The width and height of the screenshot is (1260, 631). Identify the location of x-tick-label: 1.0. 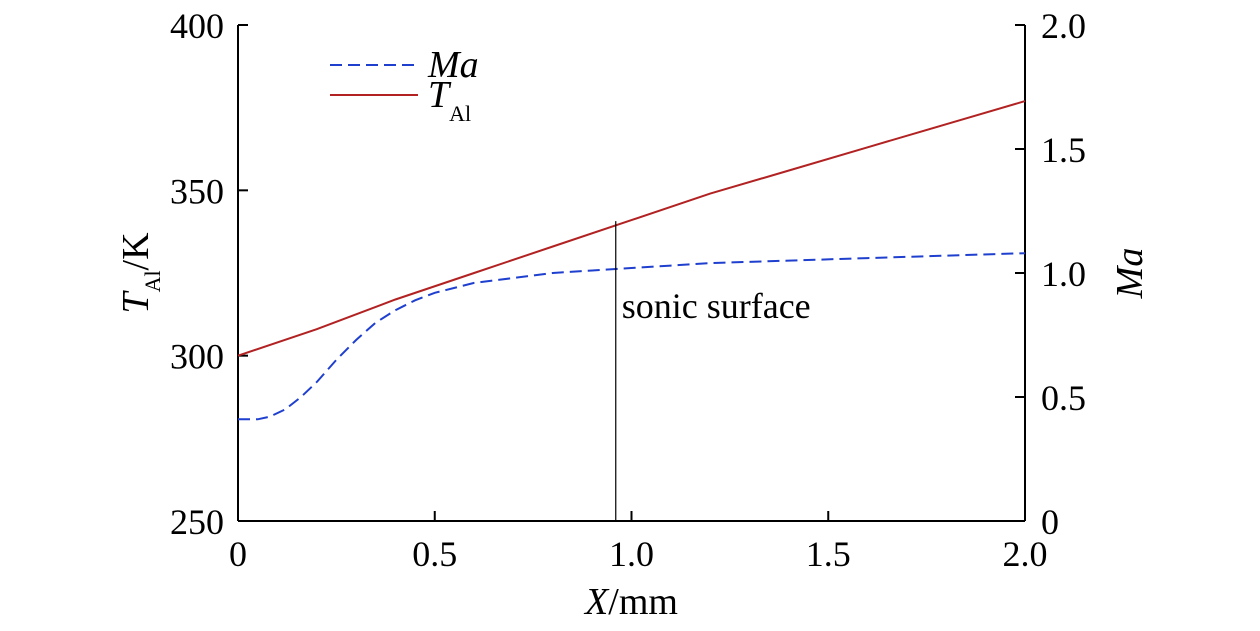
(631, 554).